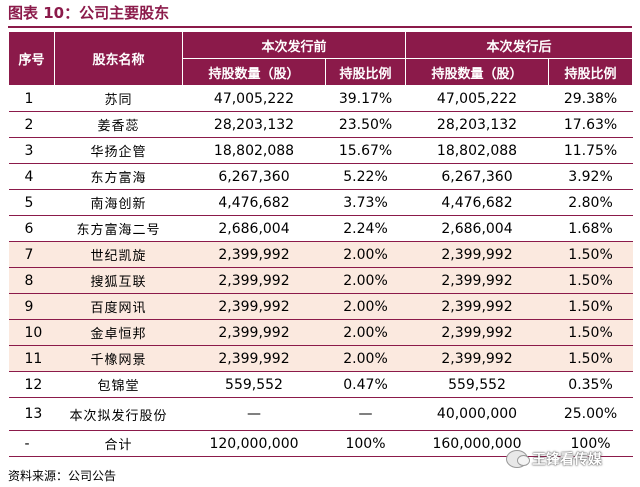 This screenshot has height=487, width=640. What do you see at coordinates (31, 384) in the screenshot?
I see `cell-seq: 12` at bounding box center [31, 384].